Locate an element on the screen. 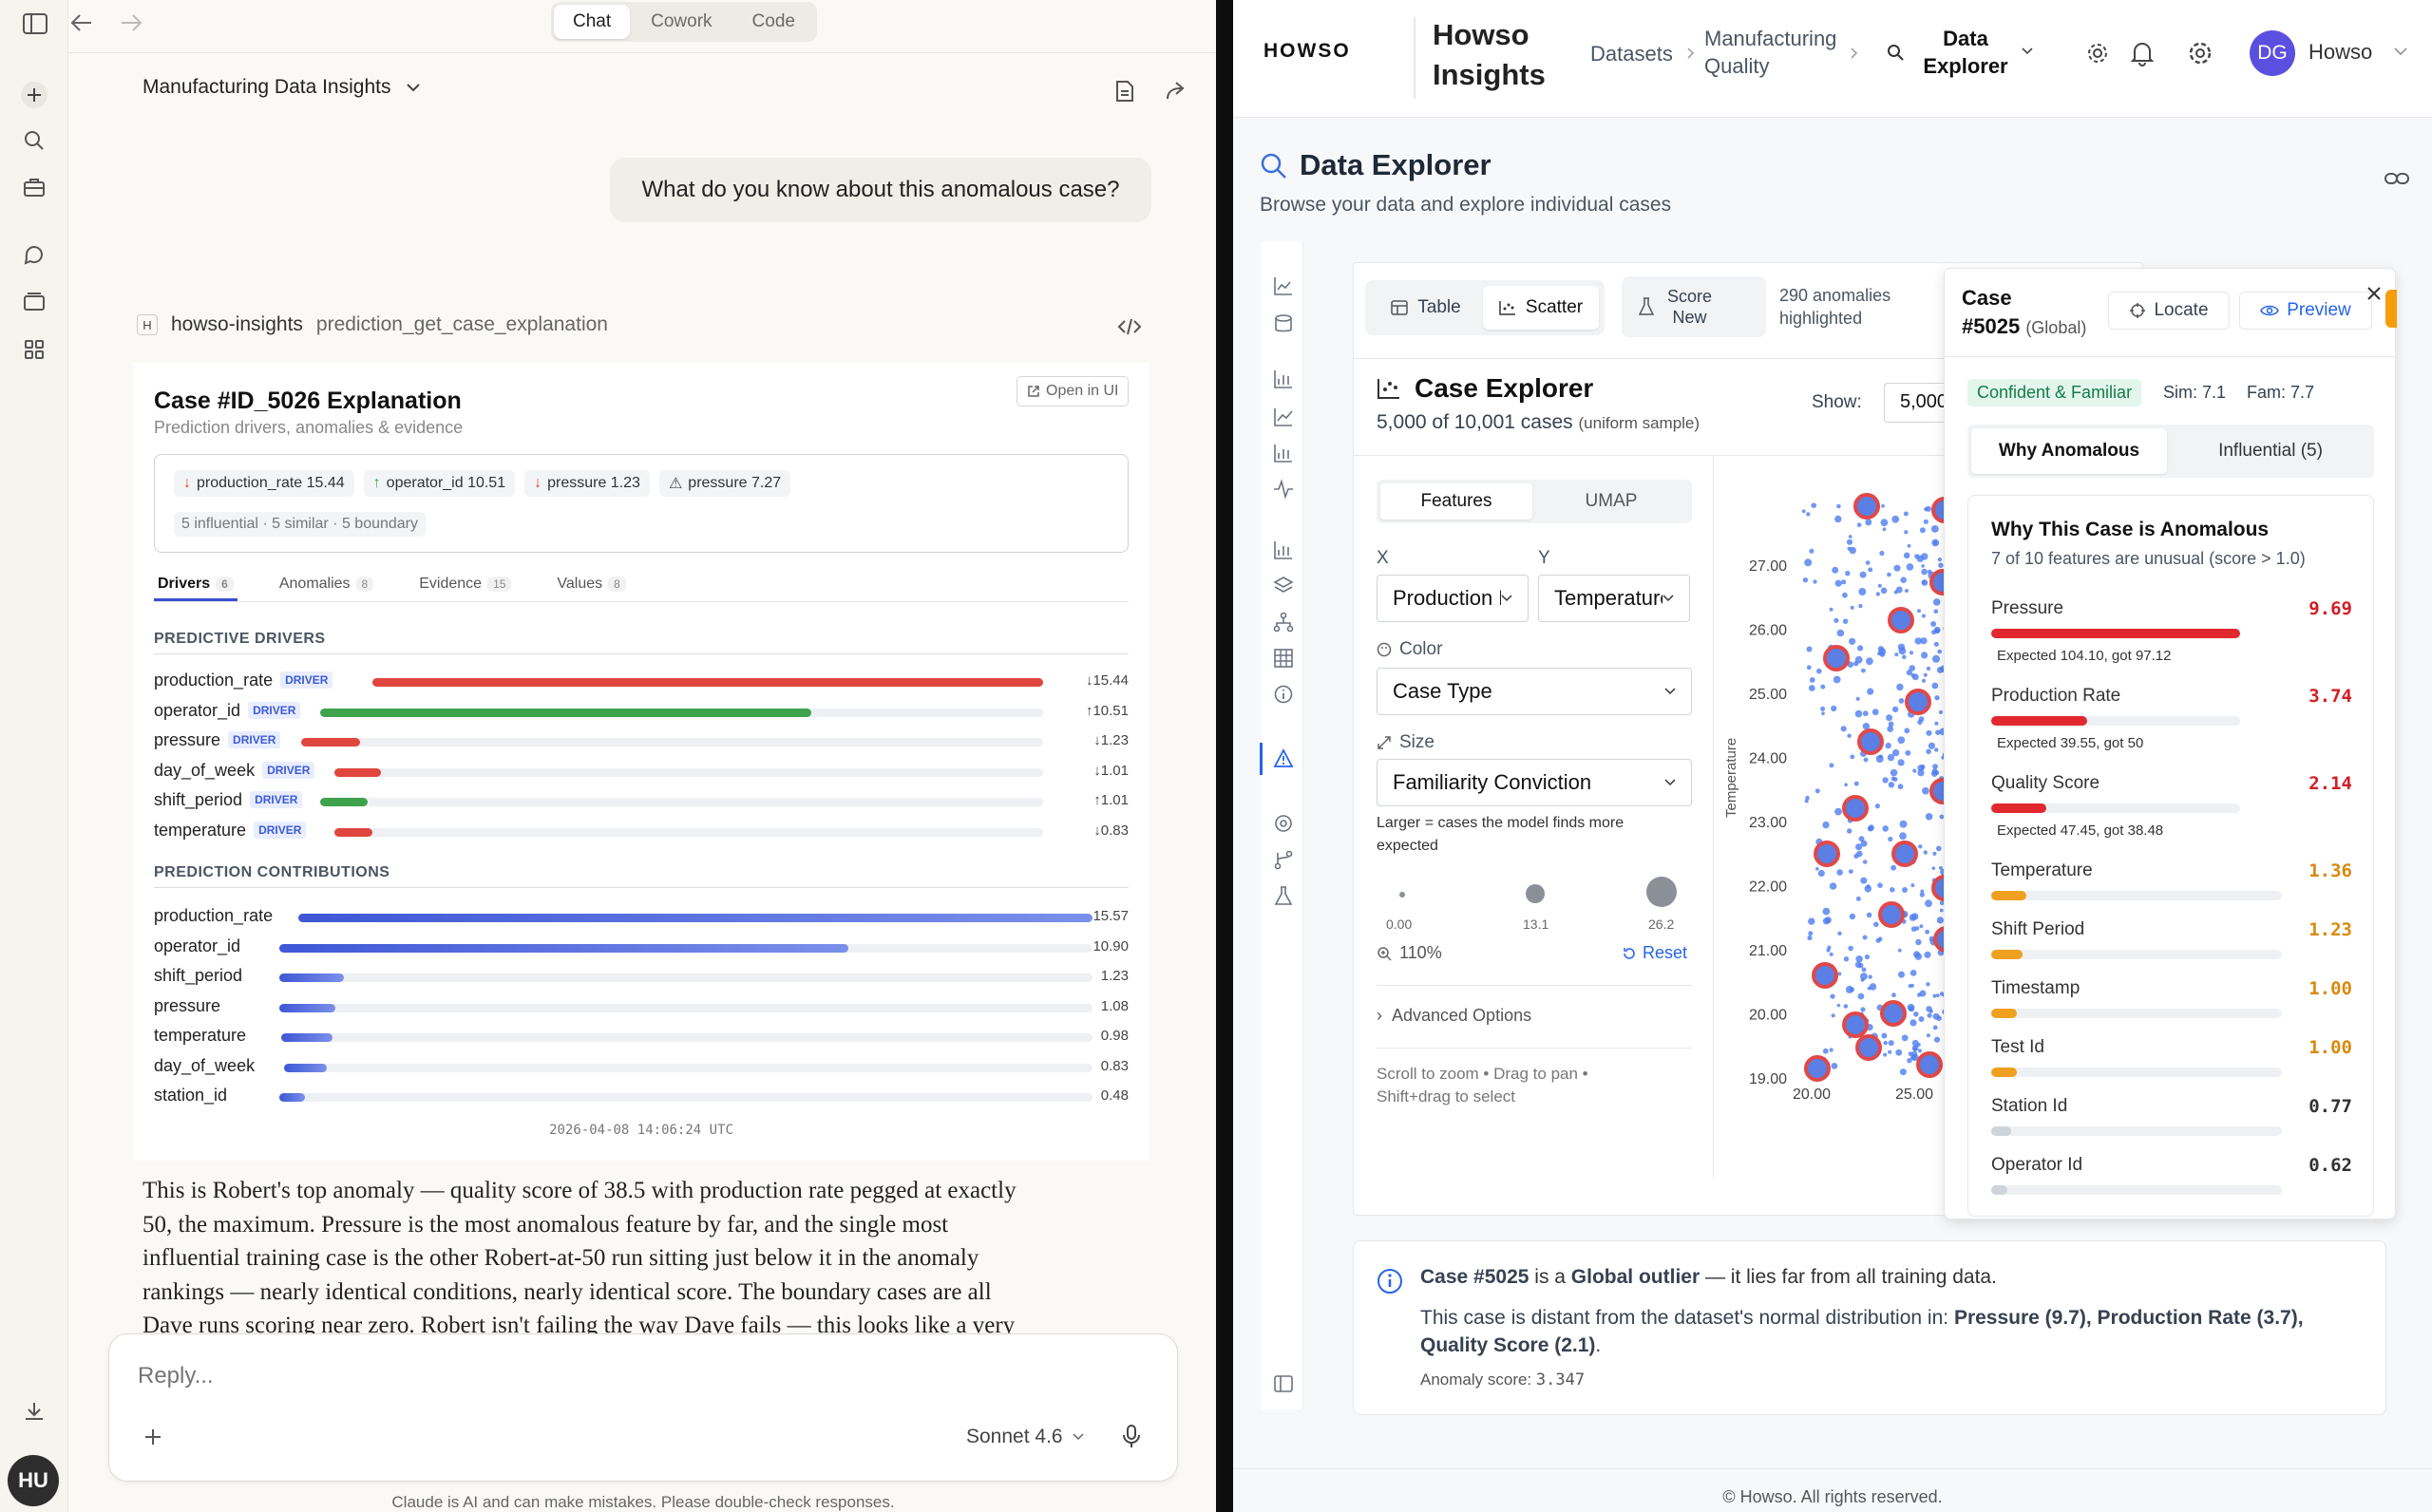 Image resolution: width=2432 pixels, height=1512 pixels. breadcrumb-dataset: Manufacturing Quality is located at coordinates (1770, 53).